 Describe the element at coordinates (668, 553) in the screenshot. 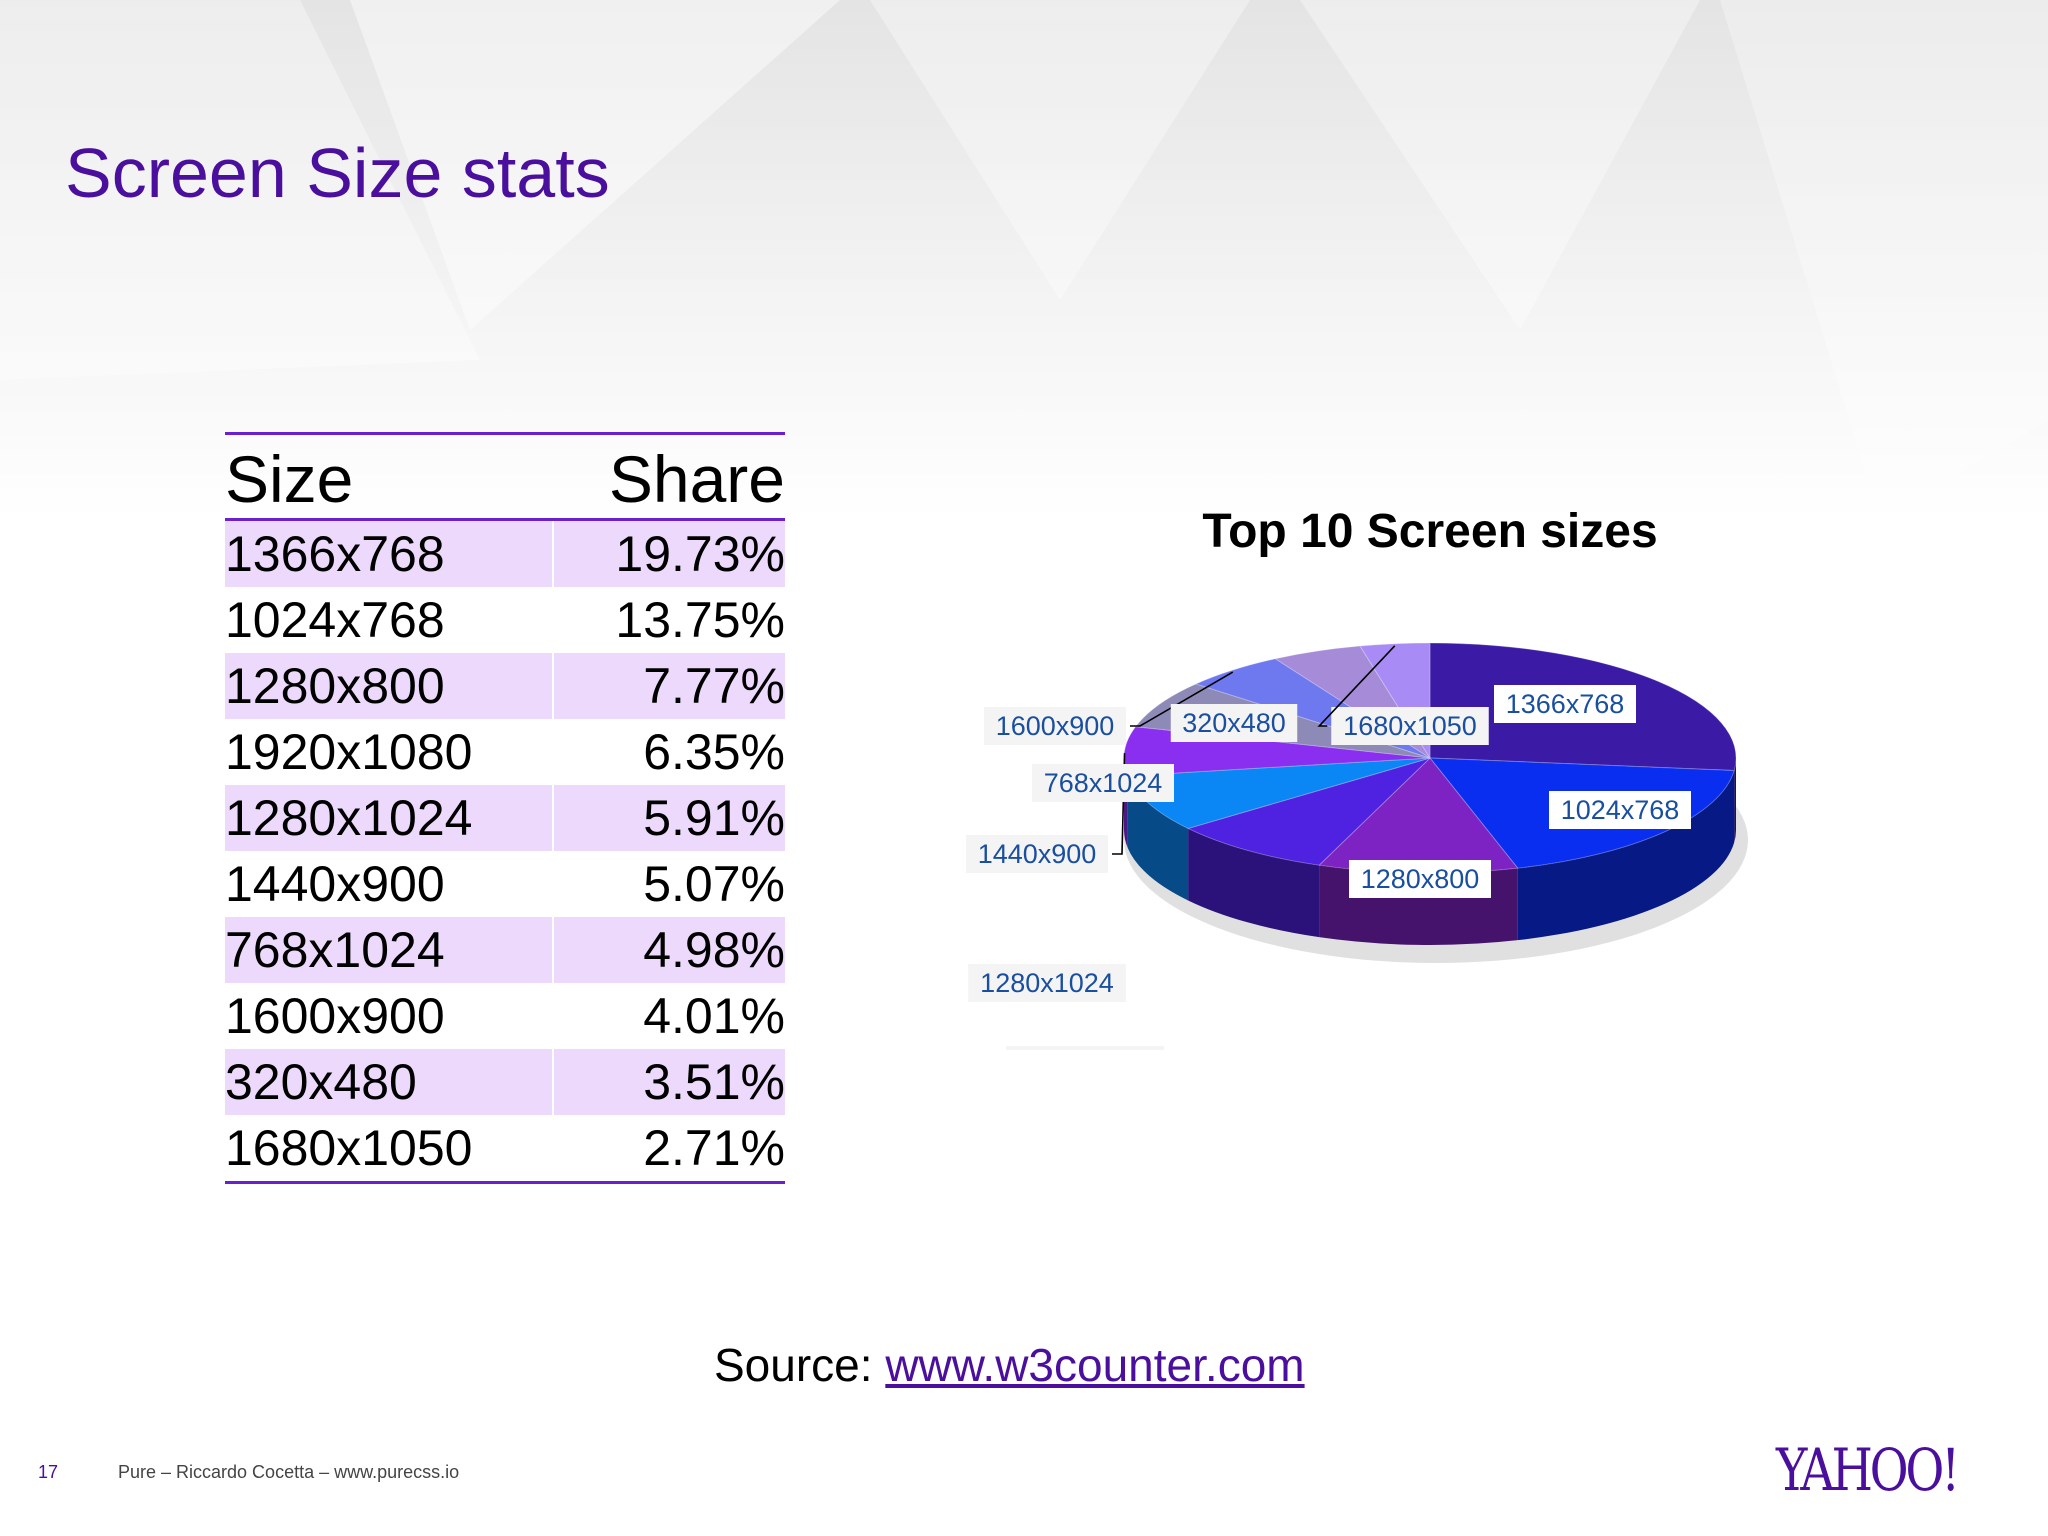

I see `cell-share: 19.73%` at that location.